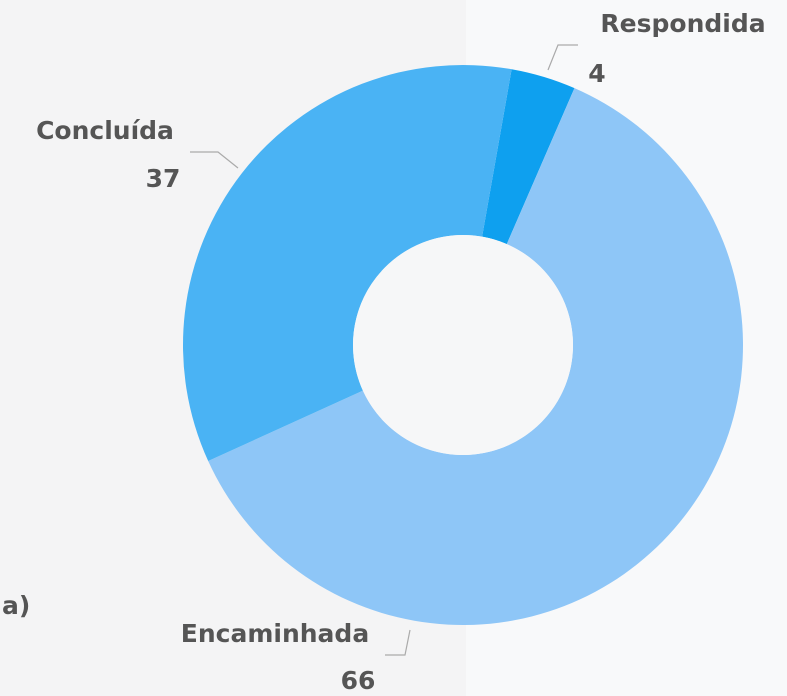 This screenshot has width=787, height=696. Describe the element at coordinates (16, 605) in the screenshot. I see `side-label: a)` at that location.